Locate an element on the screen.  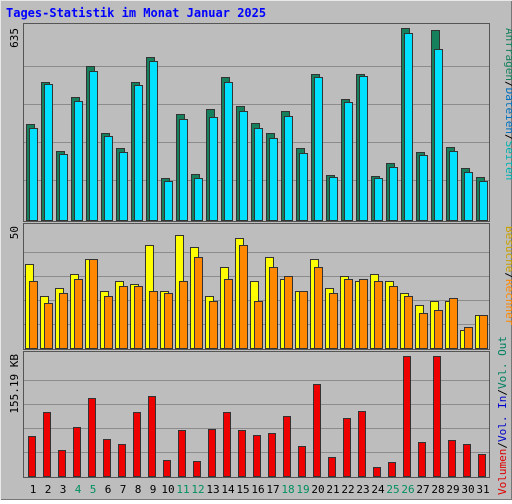
legend-volumen: Volumen is located at coordinates (502, 472).